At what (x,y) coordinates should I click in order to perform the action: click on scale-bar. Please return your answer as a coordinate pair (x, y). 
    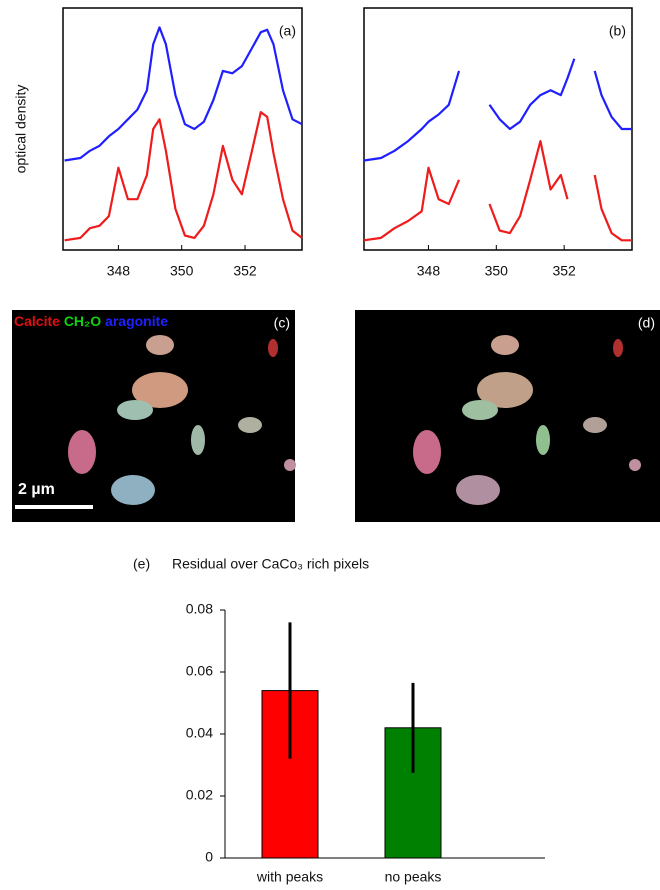
    Looking at the image, I should click on (54, 507).